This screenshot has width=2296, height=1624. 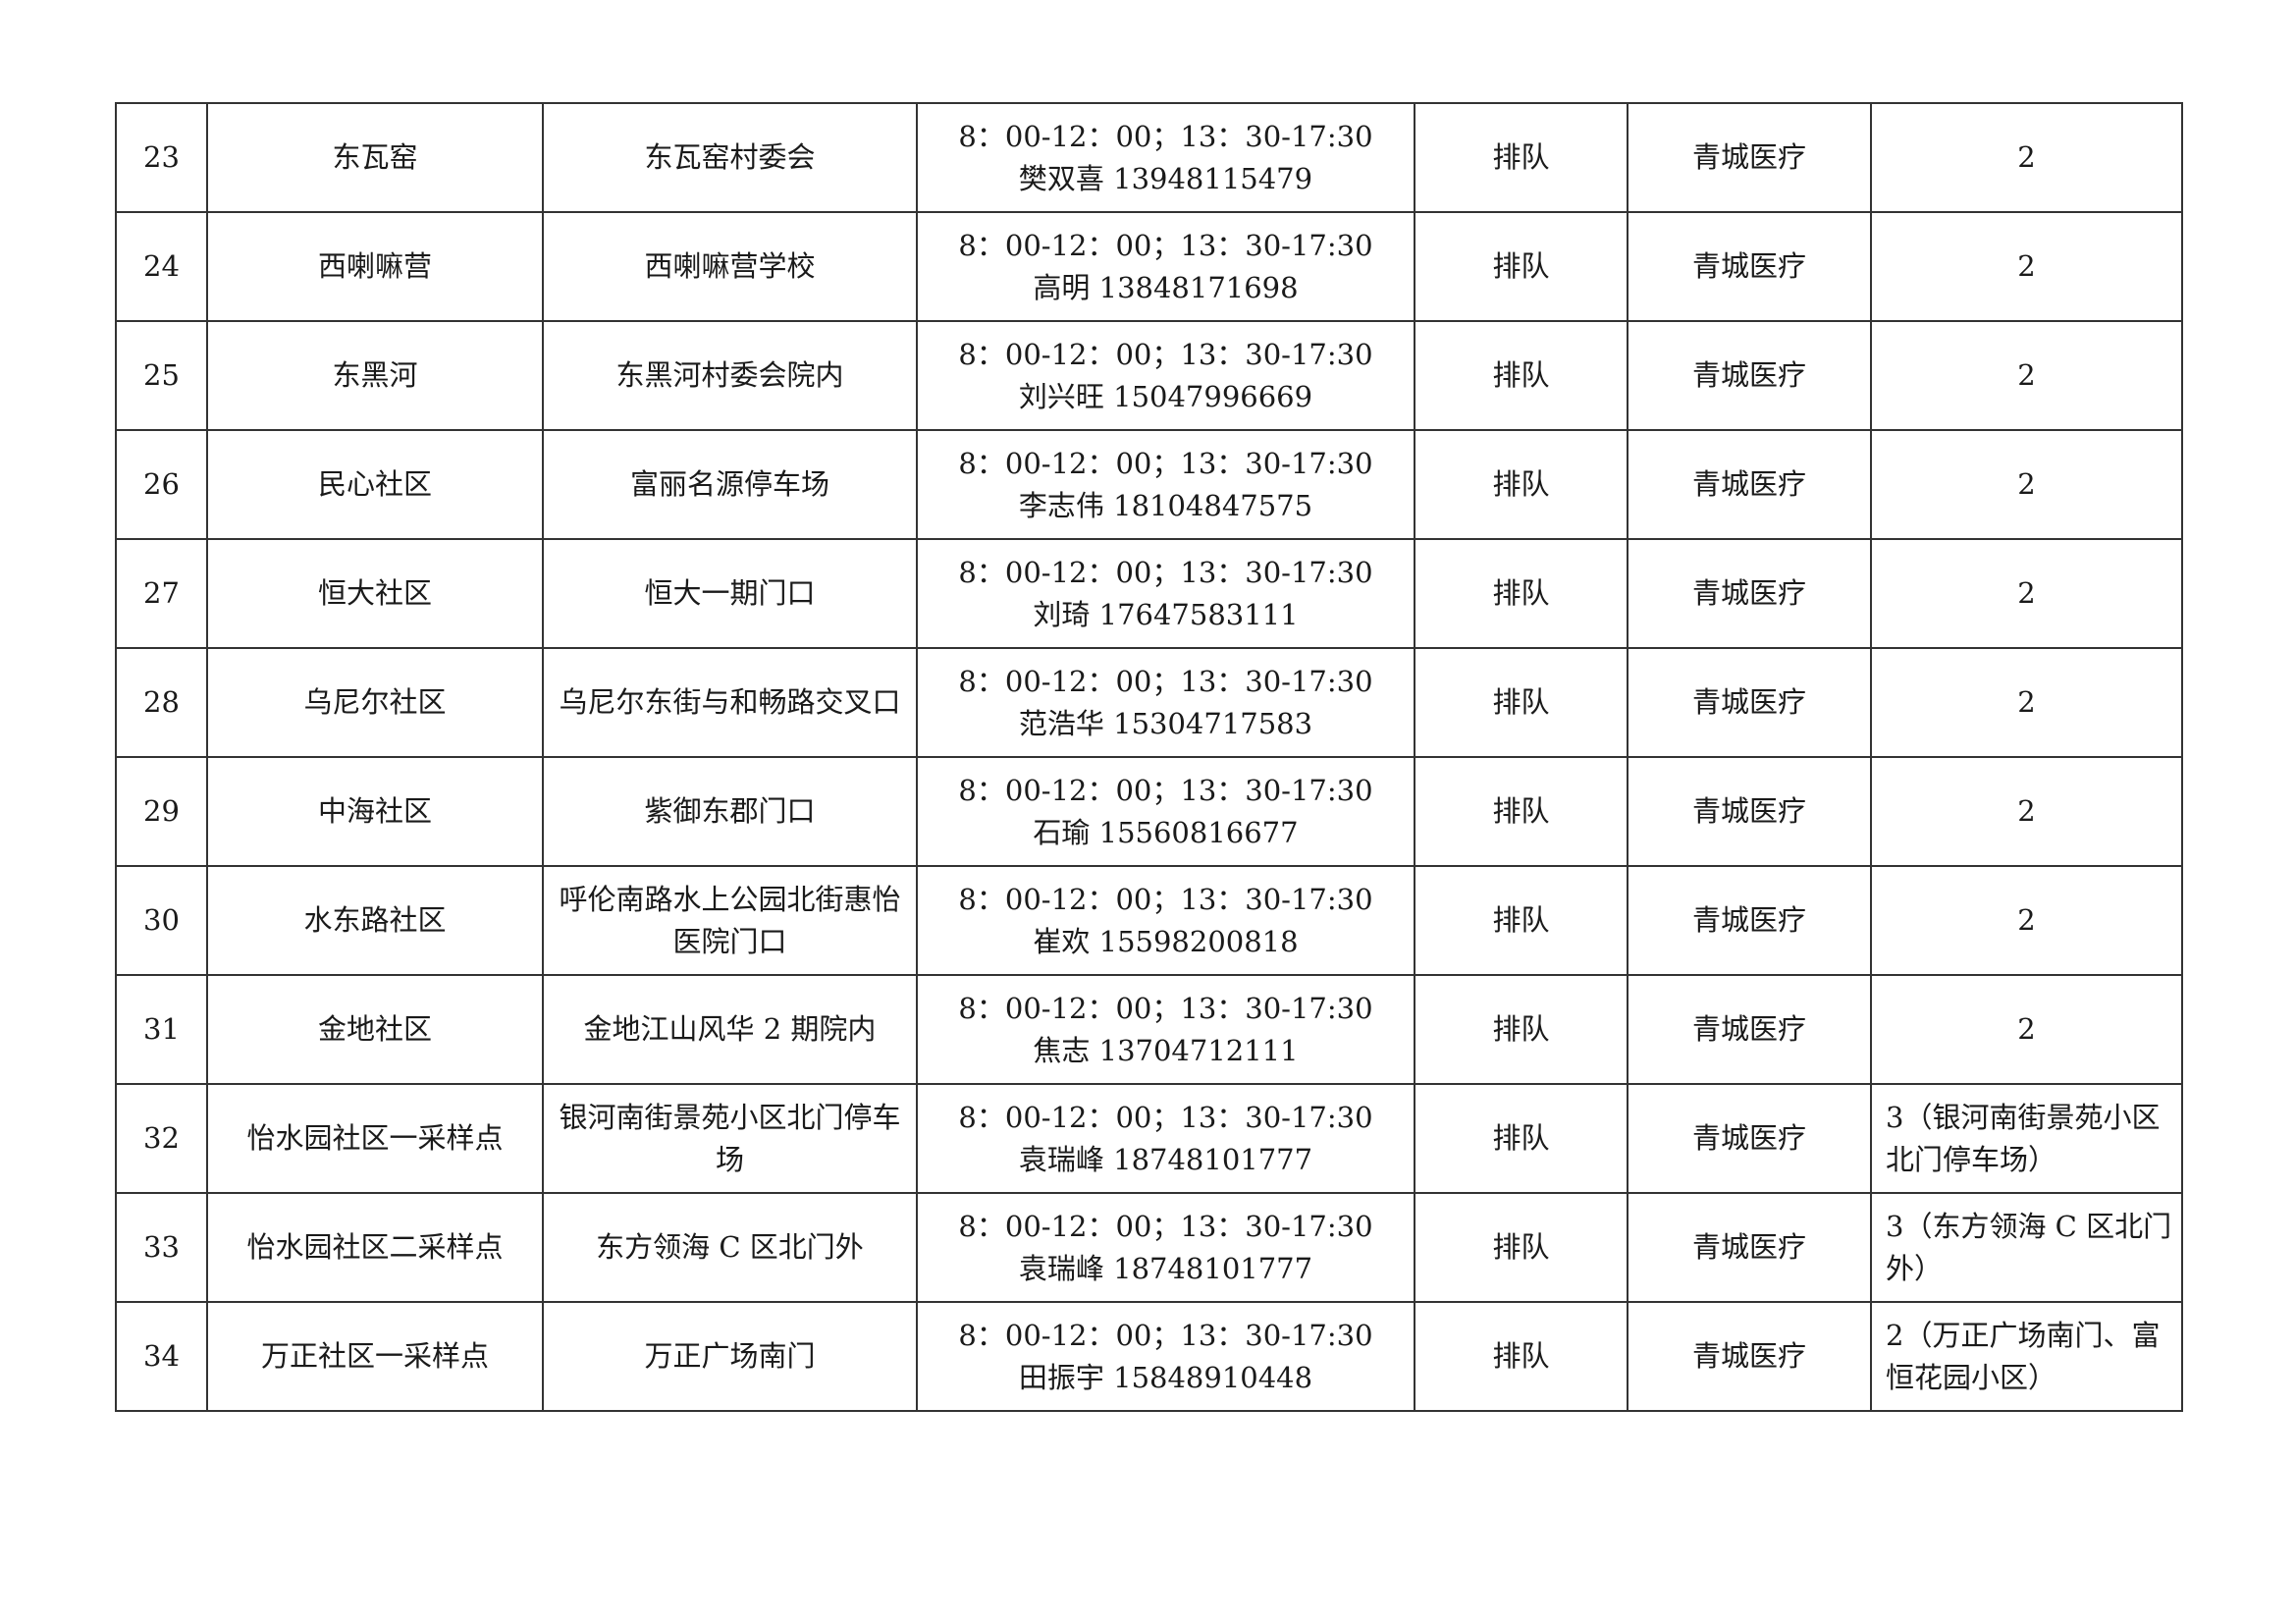 I want to click on sampling-location: 乌尼尔东街与和畅路交叉口, so click(x=730, y=702).